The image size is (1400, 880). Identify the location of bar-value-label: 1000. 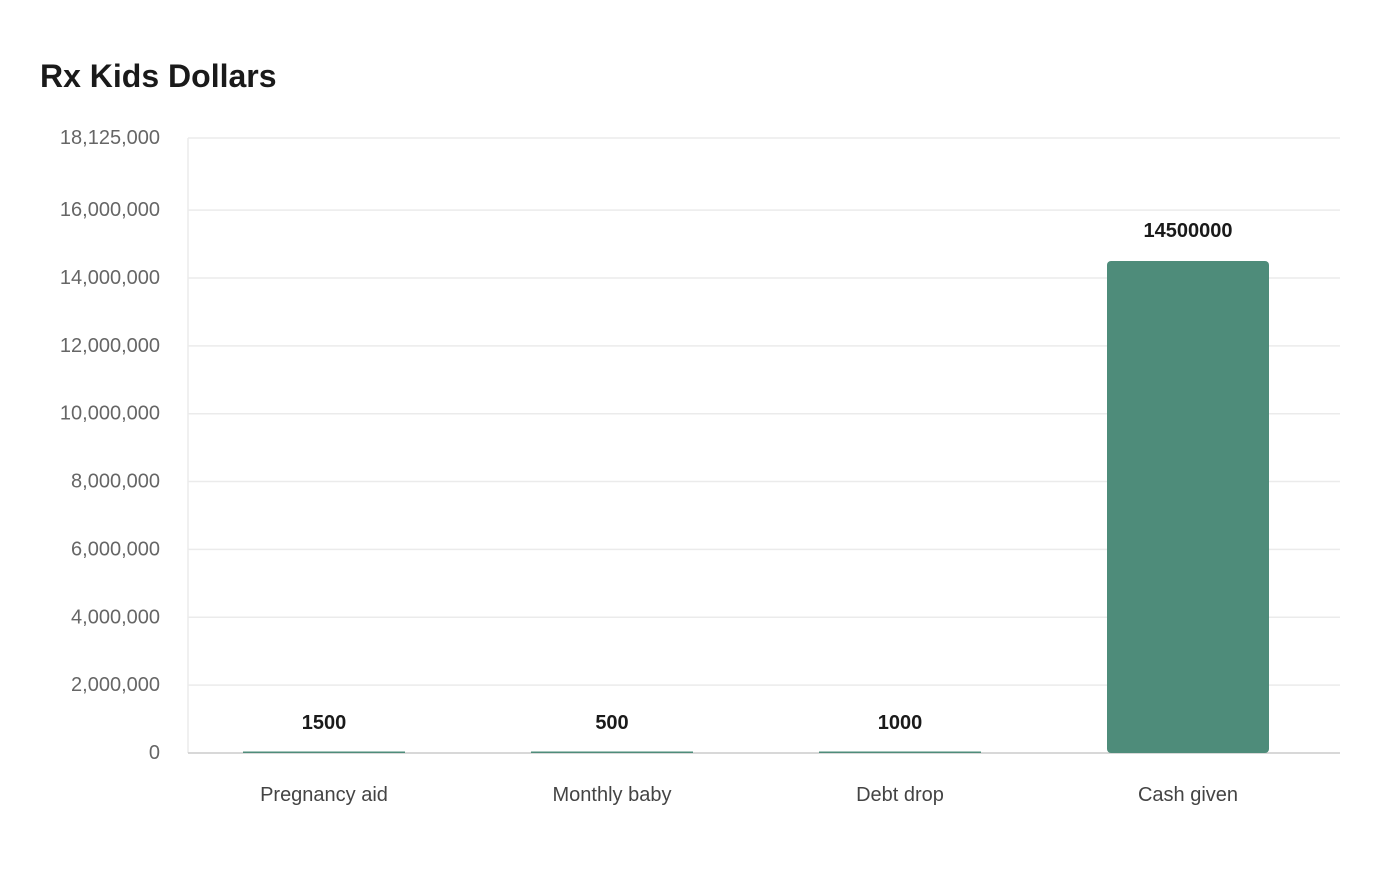
(900, 723).